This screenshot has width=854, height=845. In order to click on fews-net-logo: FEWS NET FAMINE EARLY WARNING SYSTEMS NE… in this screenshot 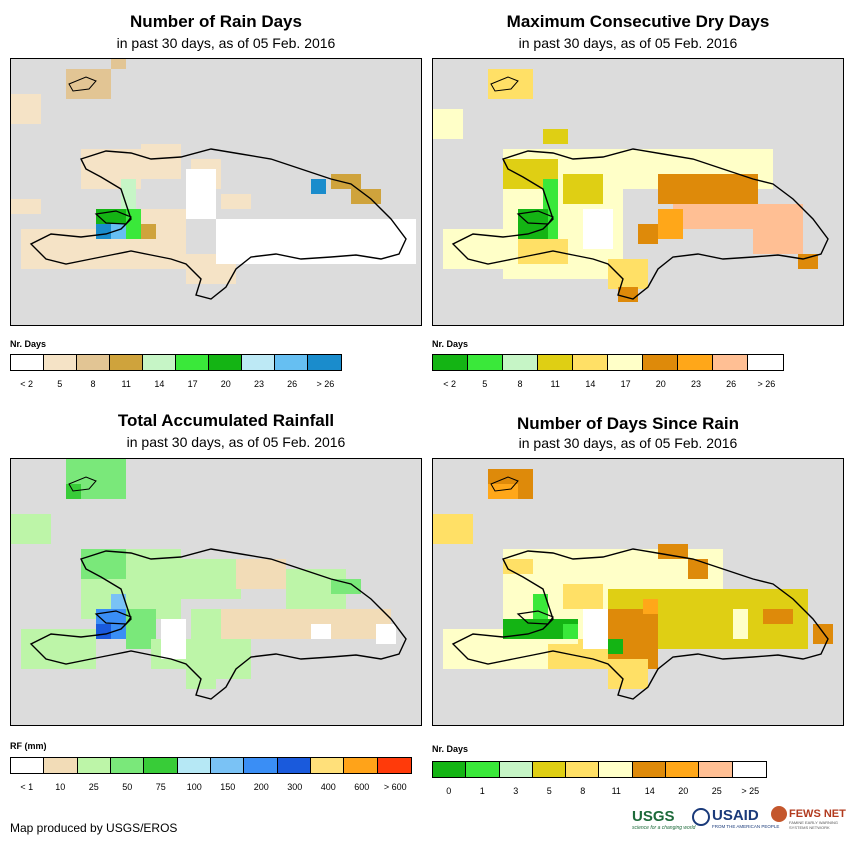, I will do `click(821, 819)`.